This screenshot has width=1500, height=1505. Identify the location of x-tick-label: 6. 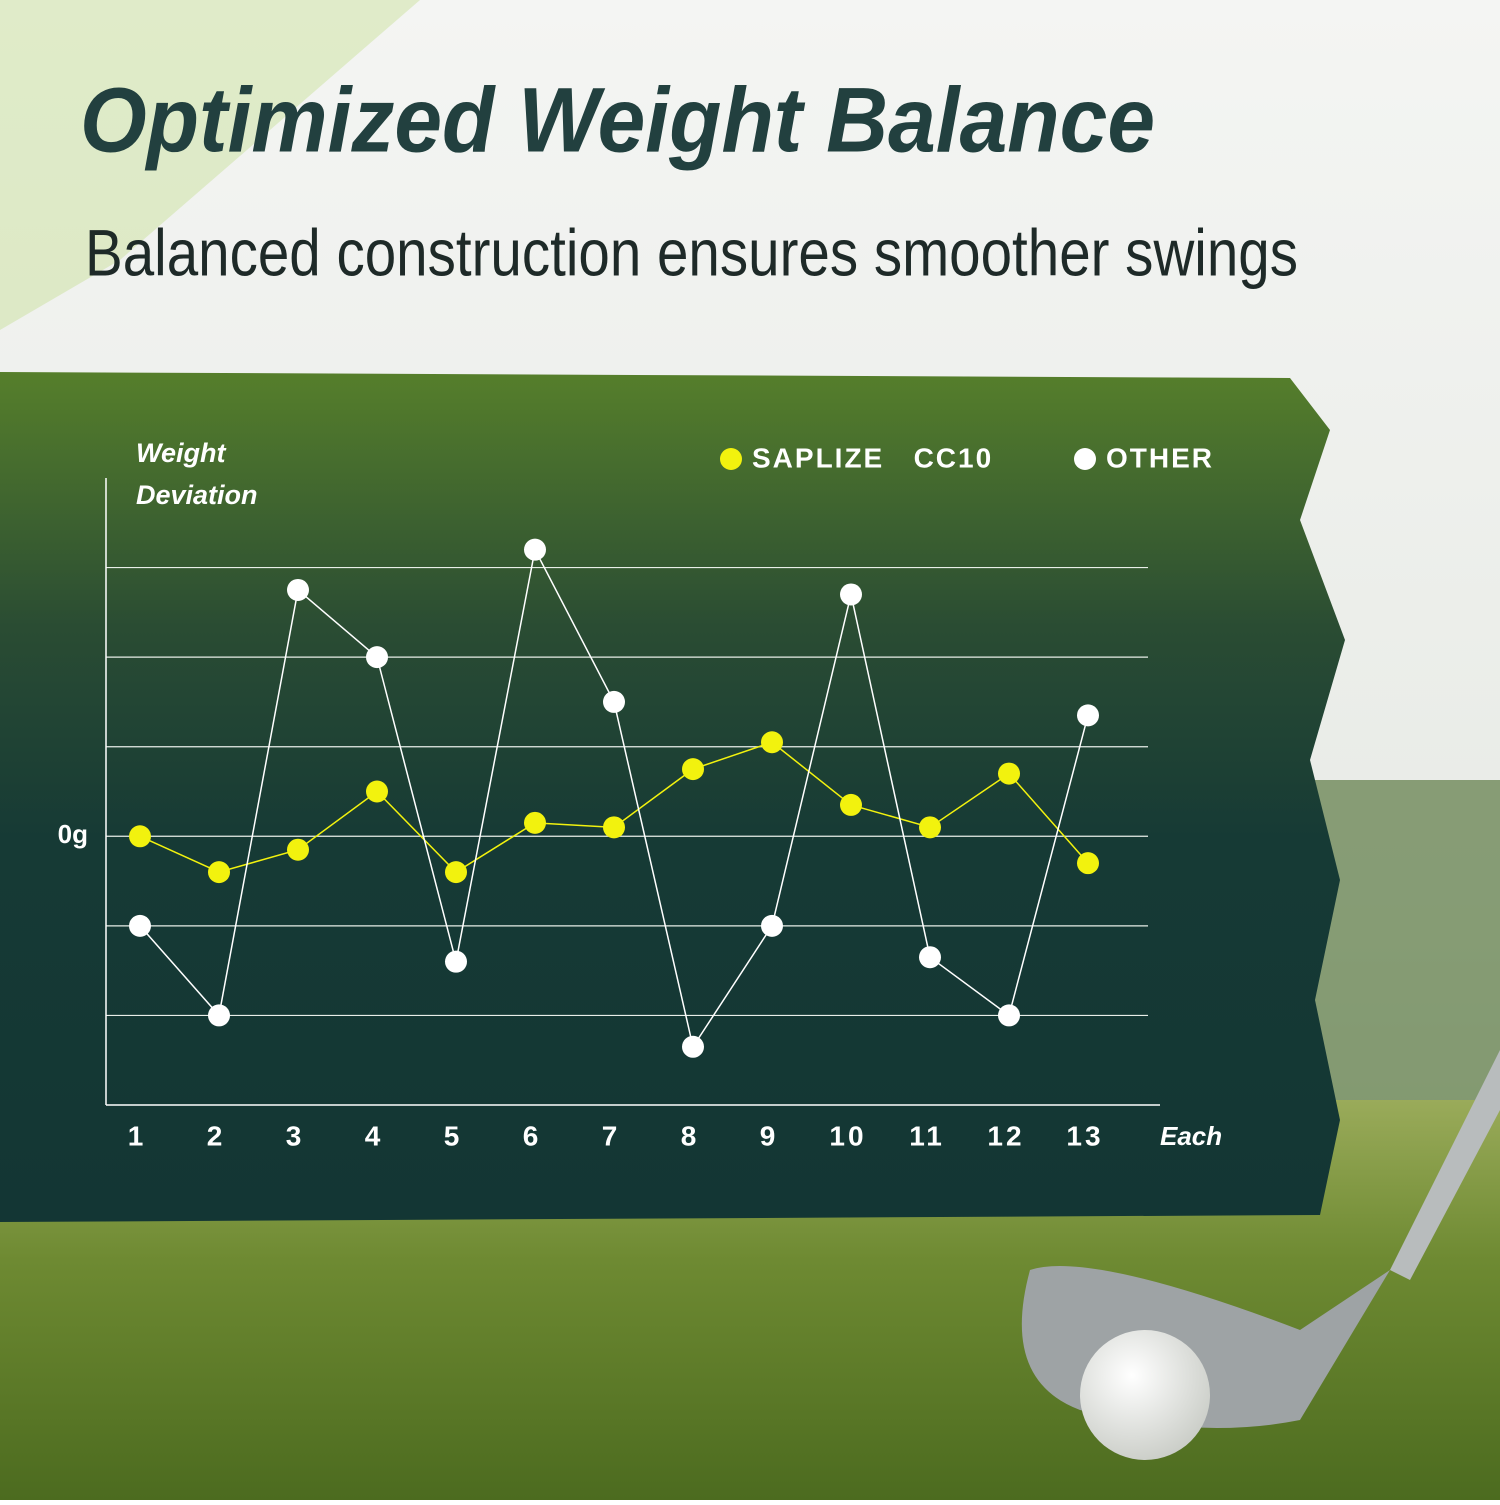
(532, 1135).